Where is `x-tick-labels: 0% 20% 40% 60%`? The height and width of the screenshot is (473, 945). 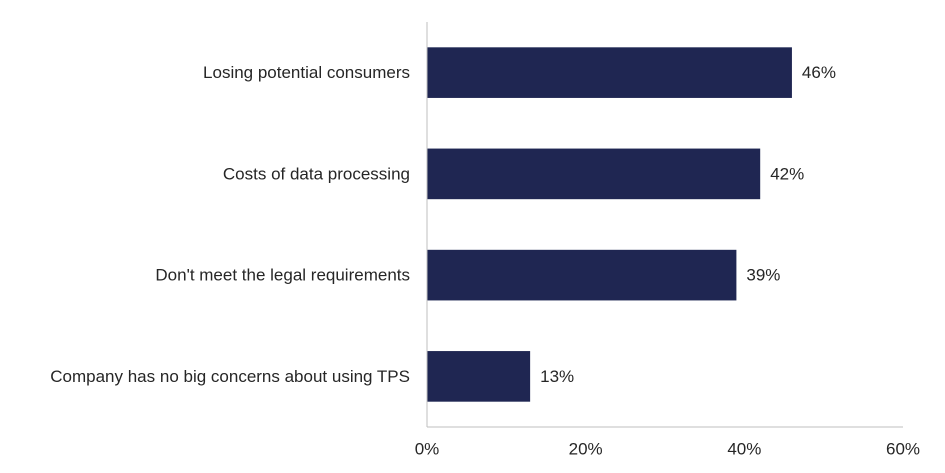 x-tick-labels: 0% 20% 40% 60% is located at coordinates (667, 449).